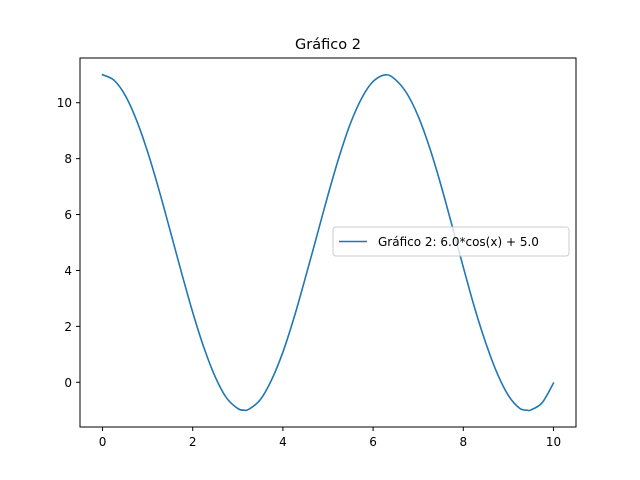  Describe the element at coordinates (553, 442) in the screenshot. I see `x-tick-label: 10` at that location.